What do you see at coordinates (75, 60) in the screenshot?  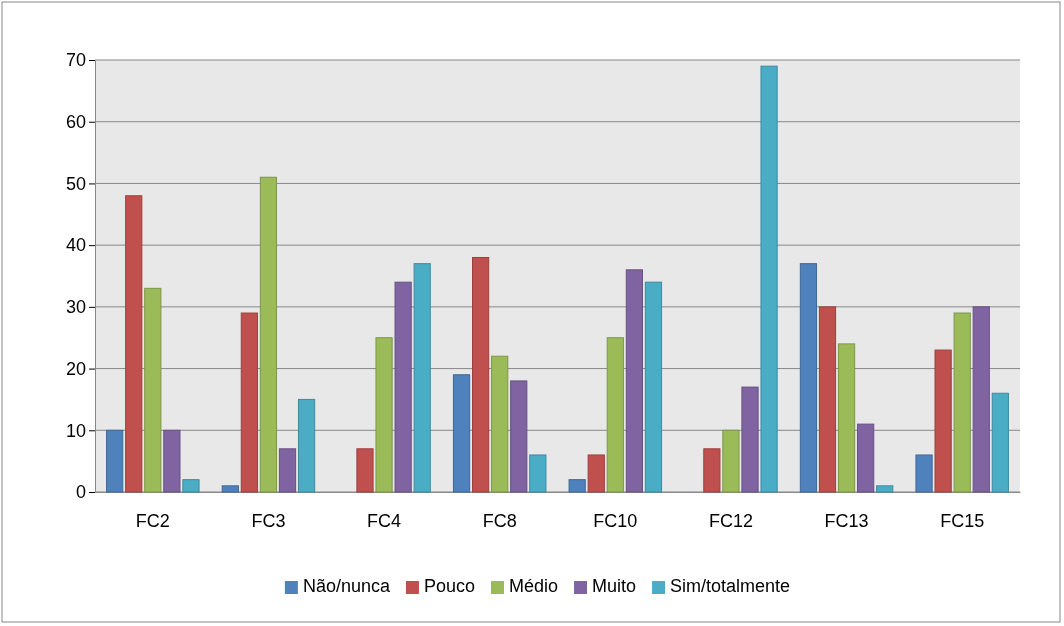 I see `y-tick-label: 70` at bounding box center [75, 60].